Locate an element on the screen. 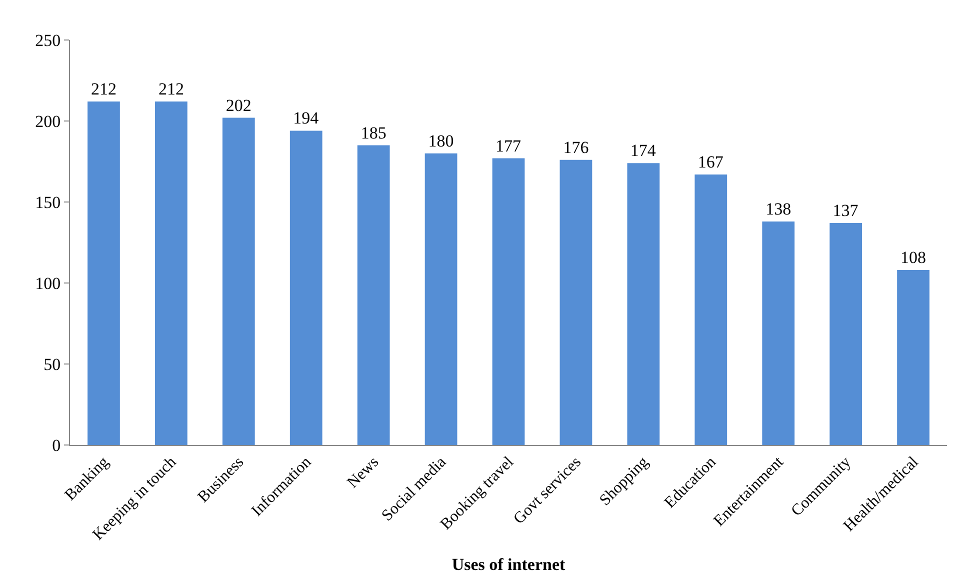  data-label: 180 is located at coordinates (441, 140).